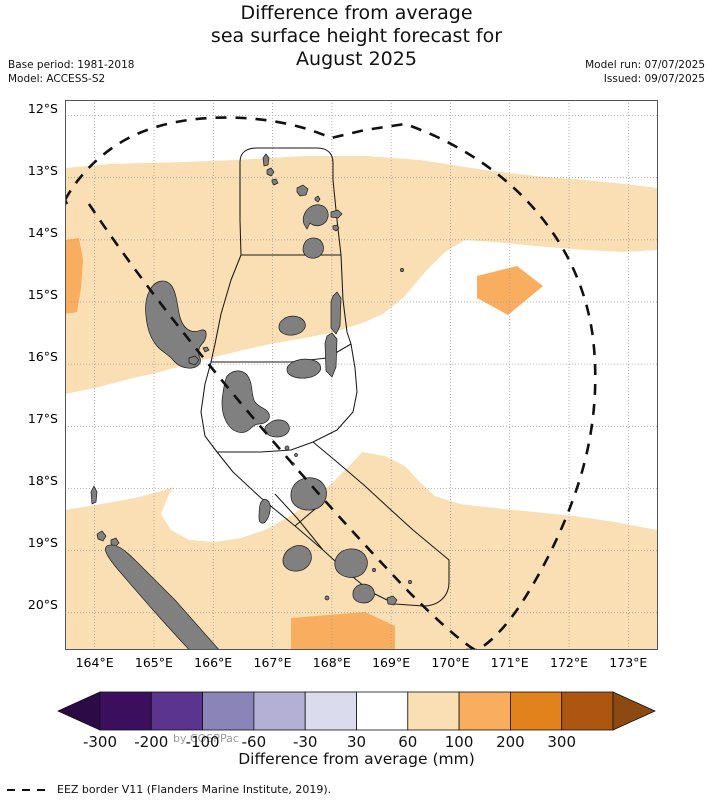 This screenshot has width=713, height=804. I want to click on model-run-label: Model run: 07/07/2025, so click(645, 65).